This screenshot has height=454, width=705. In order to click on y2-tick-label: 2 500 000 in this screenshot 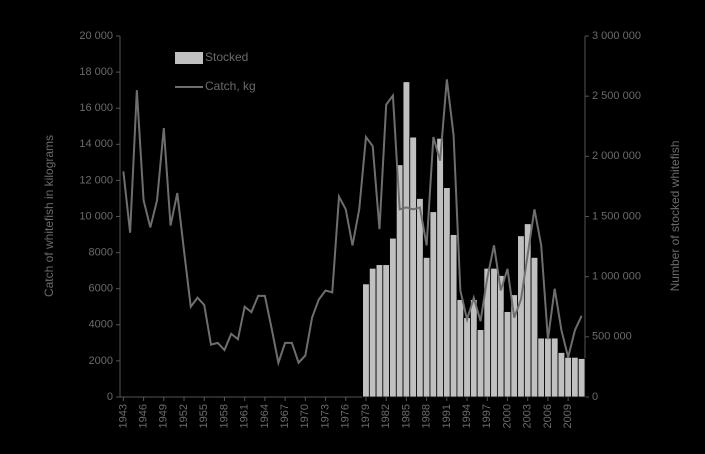, I will do `click(616, 96)`.